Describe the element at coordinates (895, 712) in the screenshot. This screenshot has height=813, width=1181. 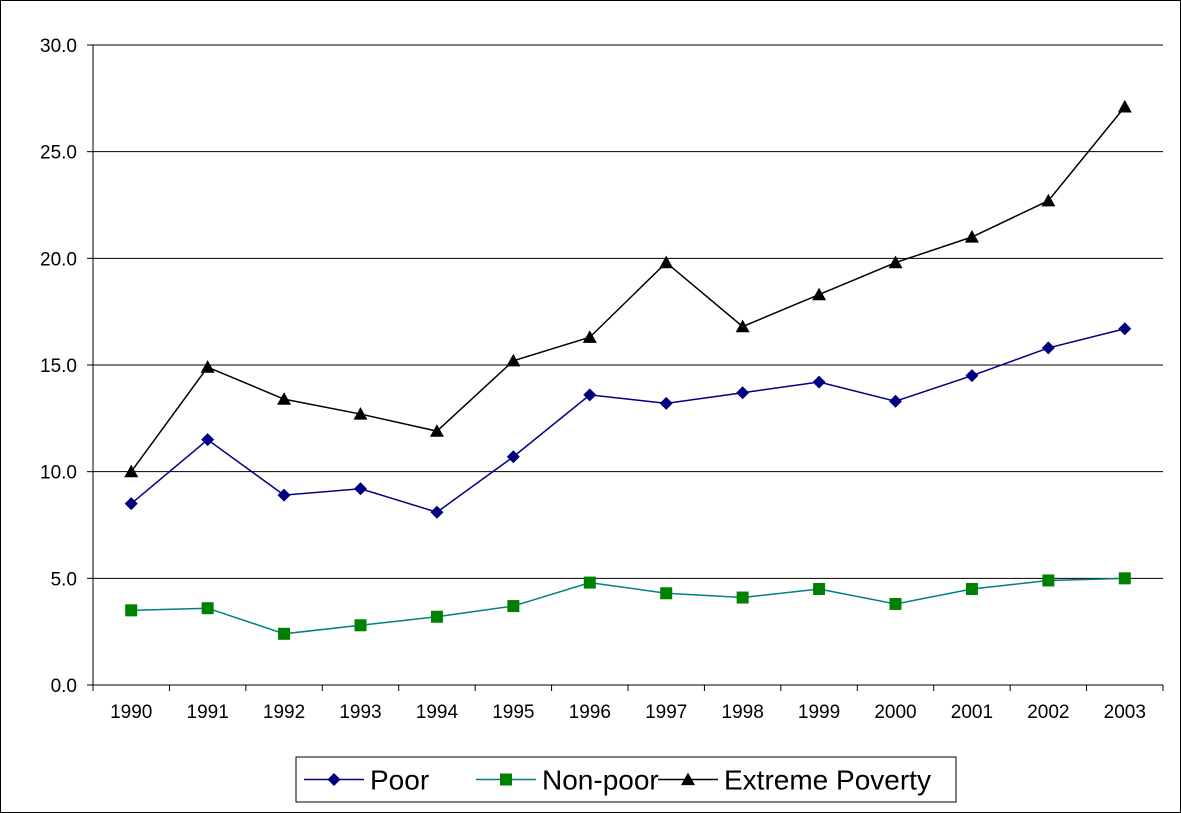
I see `x-tick-label: 2000` at that location.